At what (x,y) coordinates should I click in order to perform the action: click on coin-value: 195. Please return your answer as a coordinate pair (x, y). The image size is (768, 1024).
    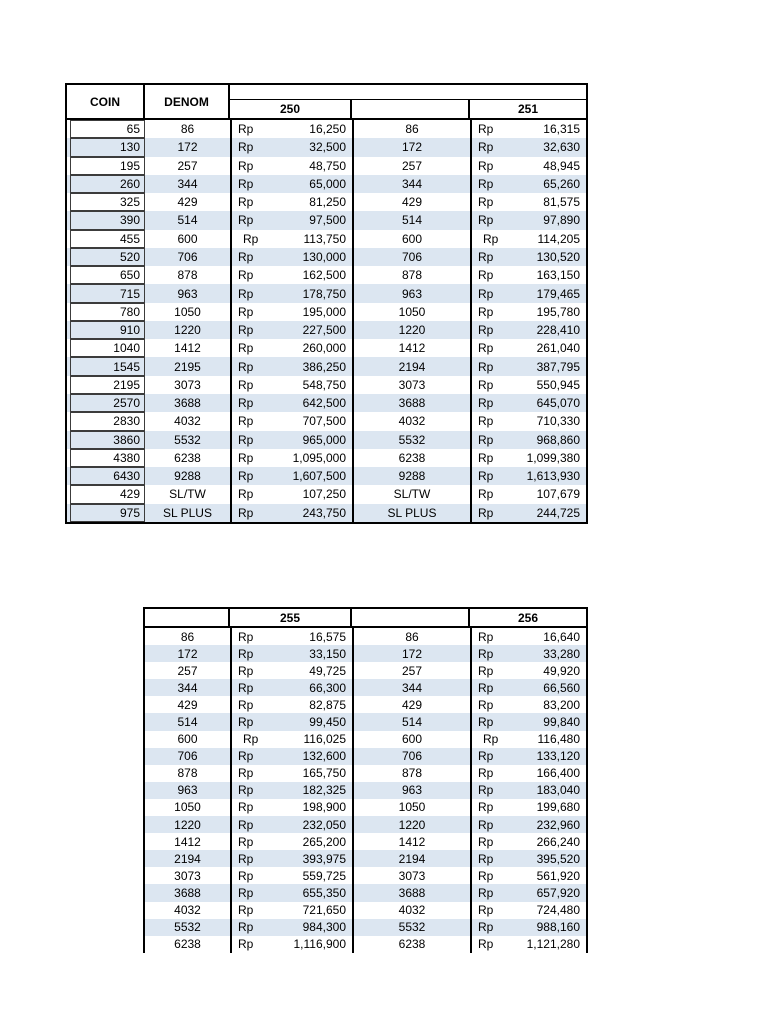
    Looking at the image, I should click on (107, 165).